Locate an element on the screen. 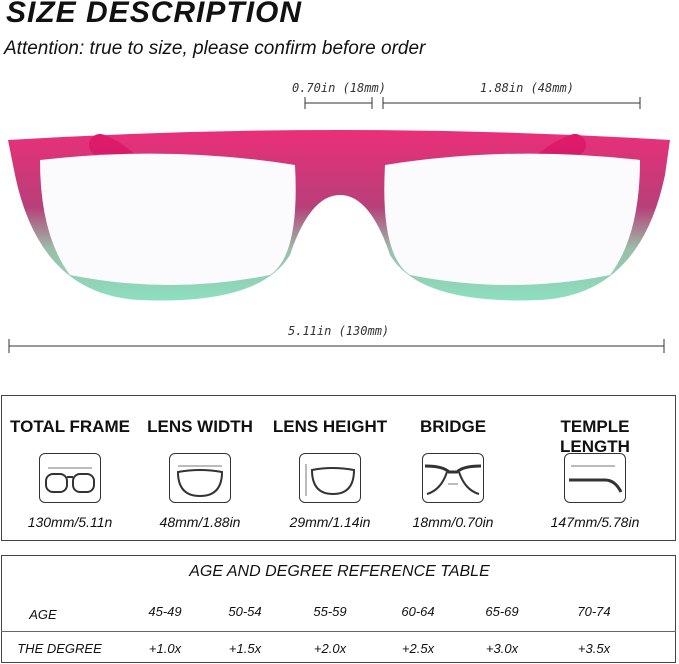  spec-value: 147mm/5.78in is located at coordinates (595, 522).